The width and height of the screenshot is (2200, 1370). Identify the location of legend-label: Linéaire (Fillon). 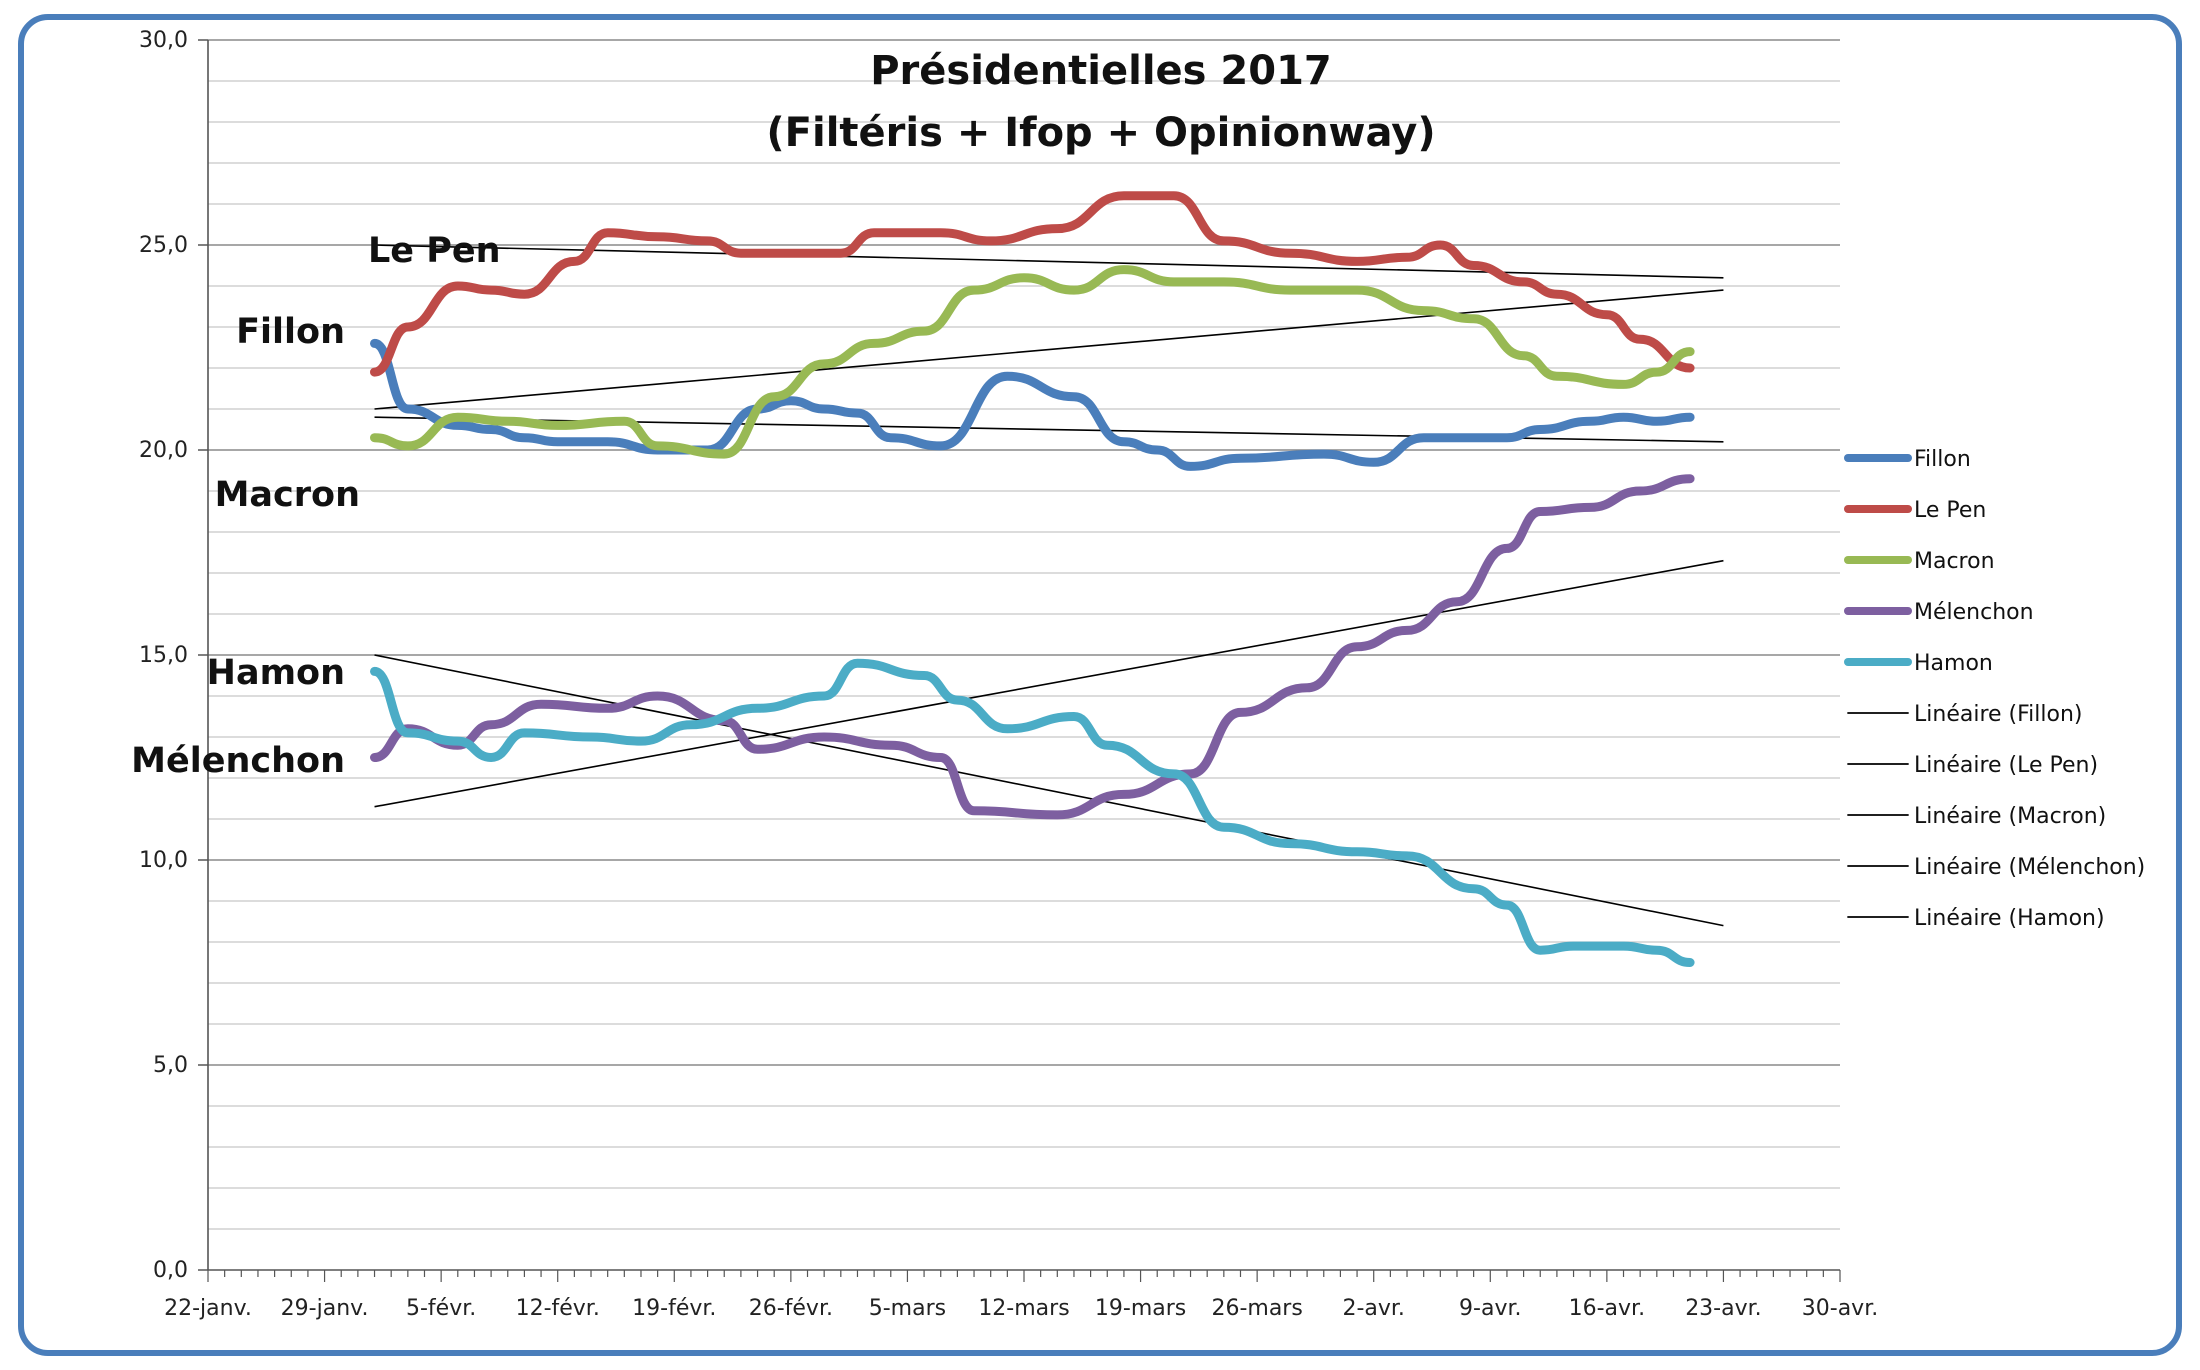
(1998, 714).